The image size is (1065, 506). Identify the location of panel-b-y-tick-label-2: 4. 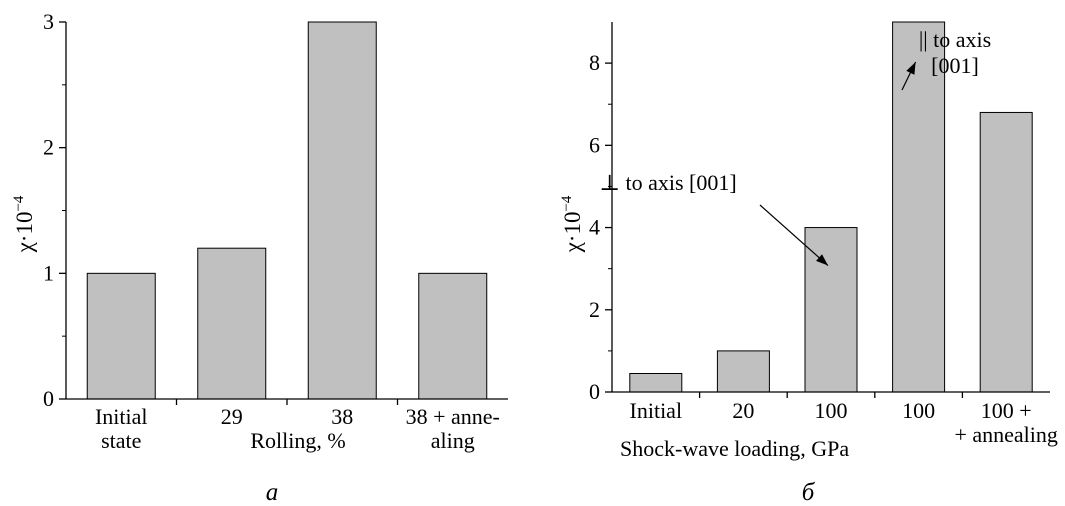
(594, 227).